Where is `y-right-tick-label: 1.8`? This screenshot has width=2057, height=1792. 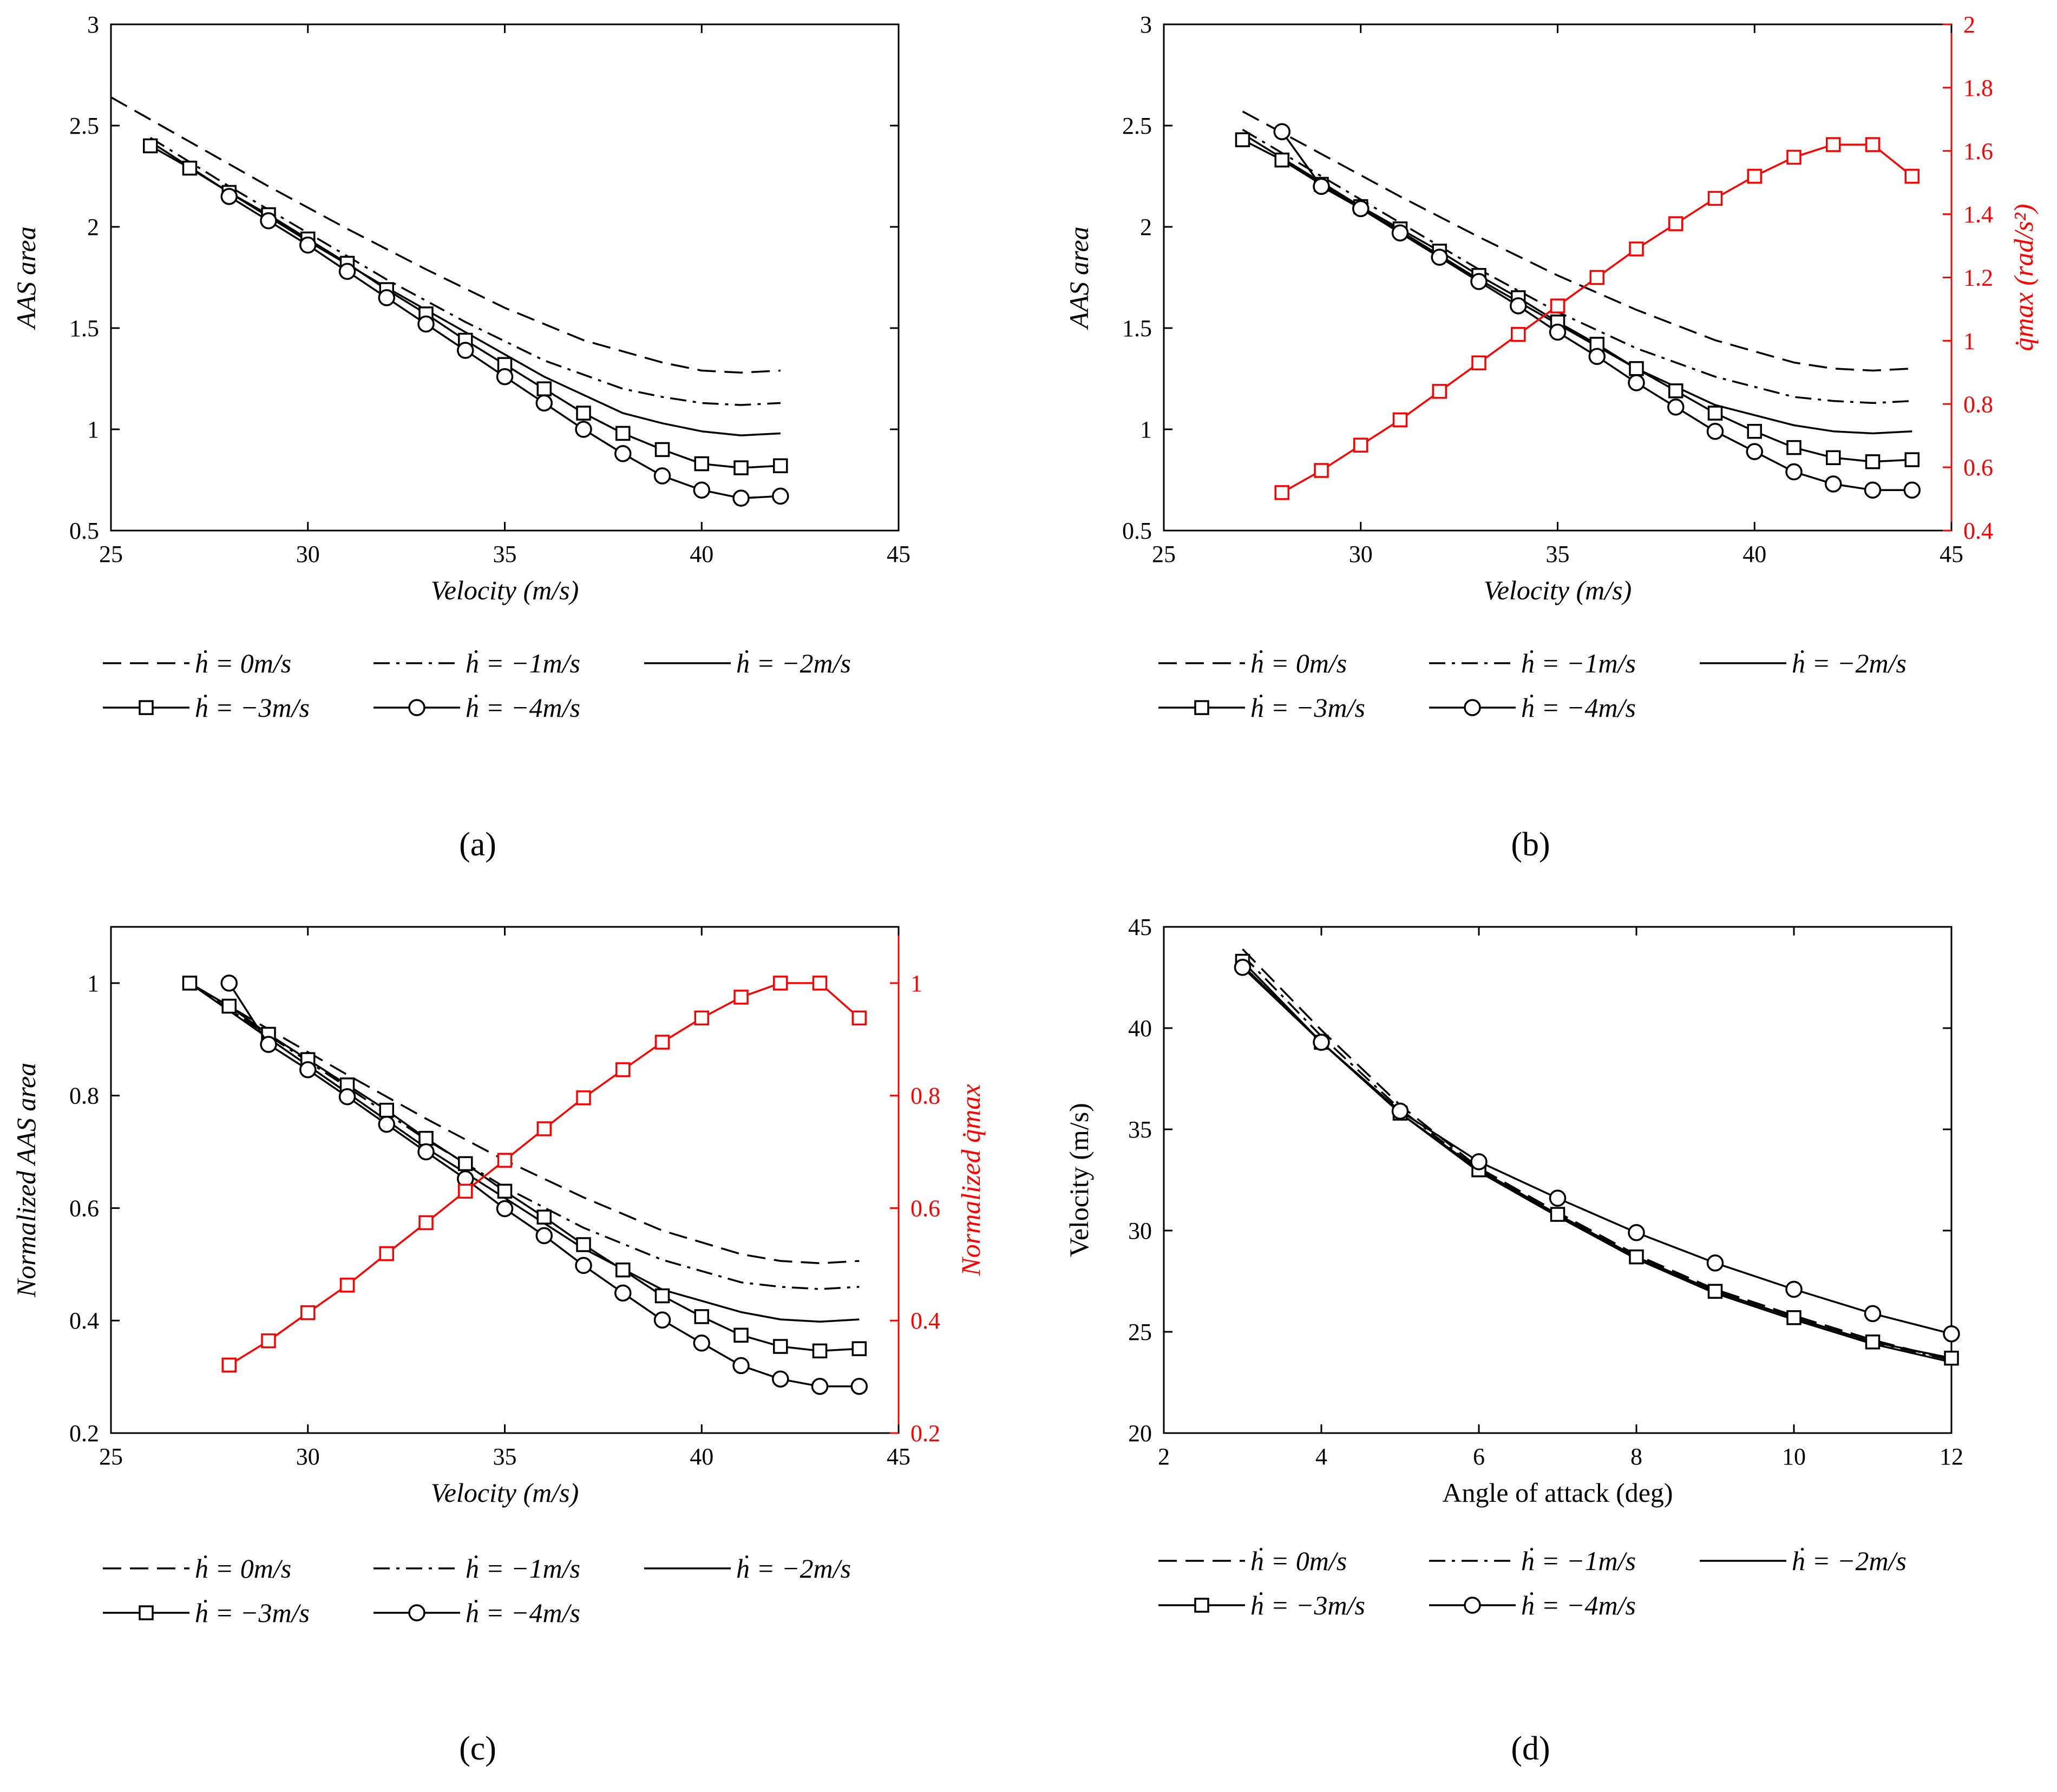 y-right-tick-label: 1.8 is located at coordinates (1978, 88).